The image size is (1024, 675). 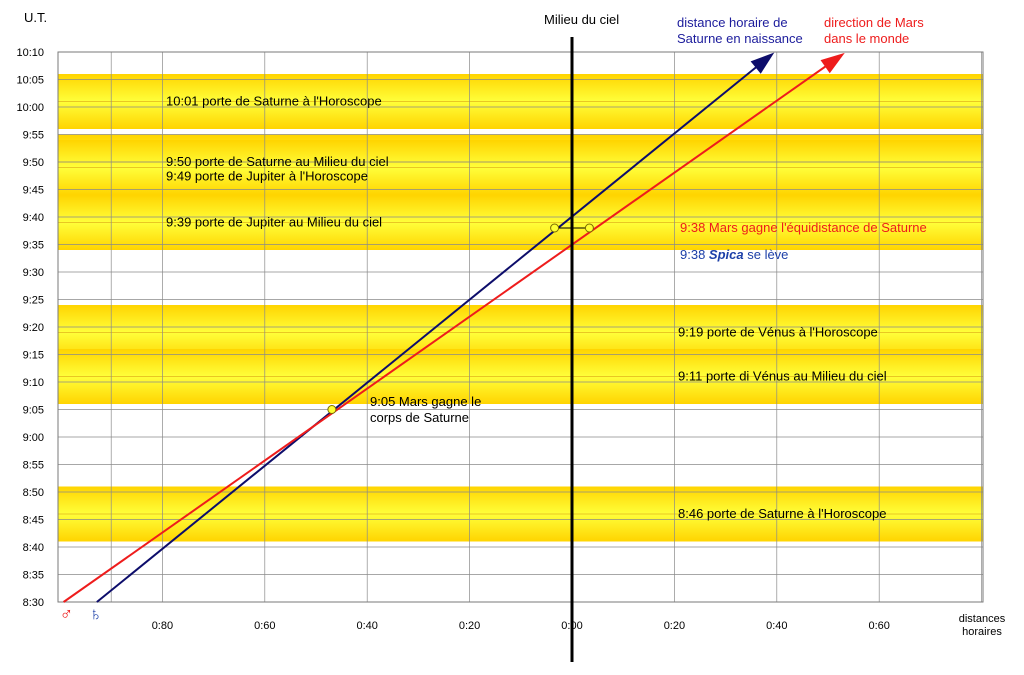 I want to click on band-label: 9:19 porte de Vénus à l'Horoscope, so click(x=778, y=332).